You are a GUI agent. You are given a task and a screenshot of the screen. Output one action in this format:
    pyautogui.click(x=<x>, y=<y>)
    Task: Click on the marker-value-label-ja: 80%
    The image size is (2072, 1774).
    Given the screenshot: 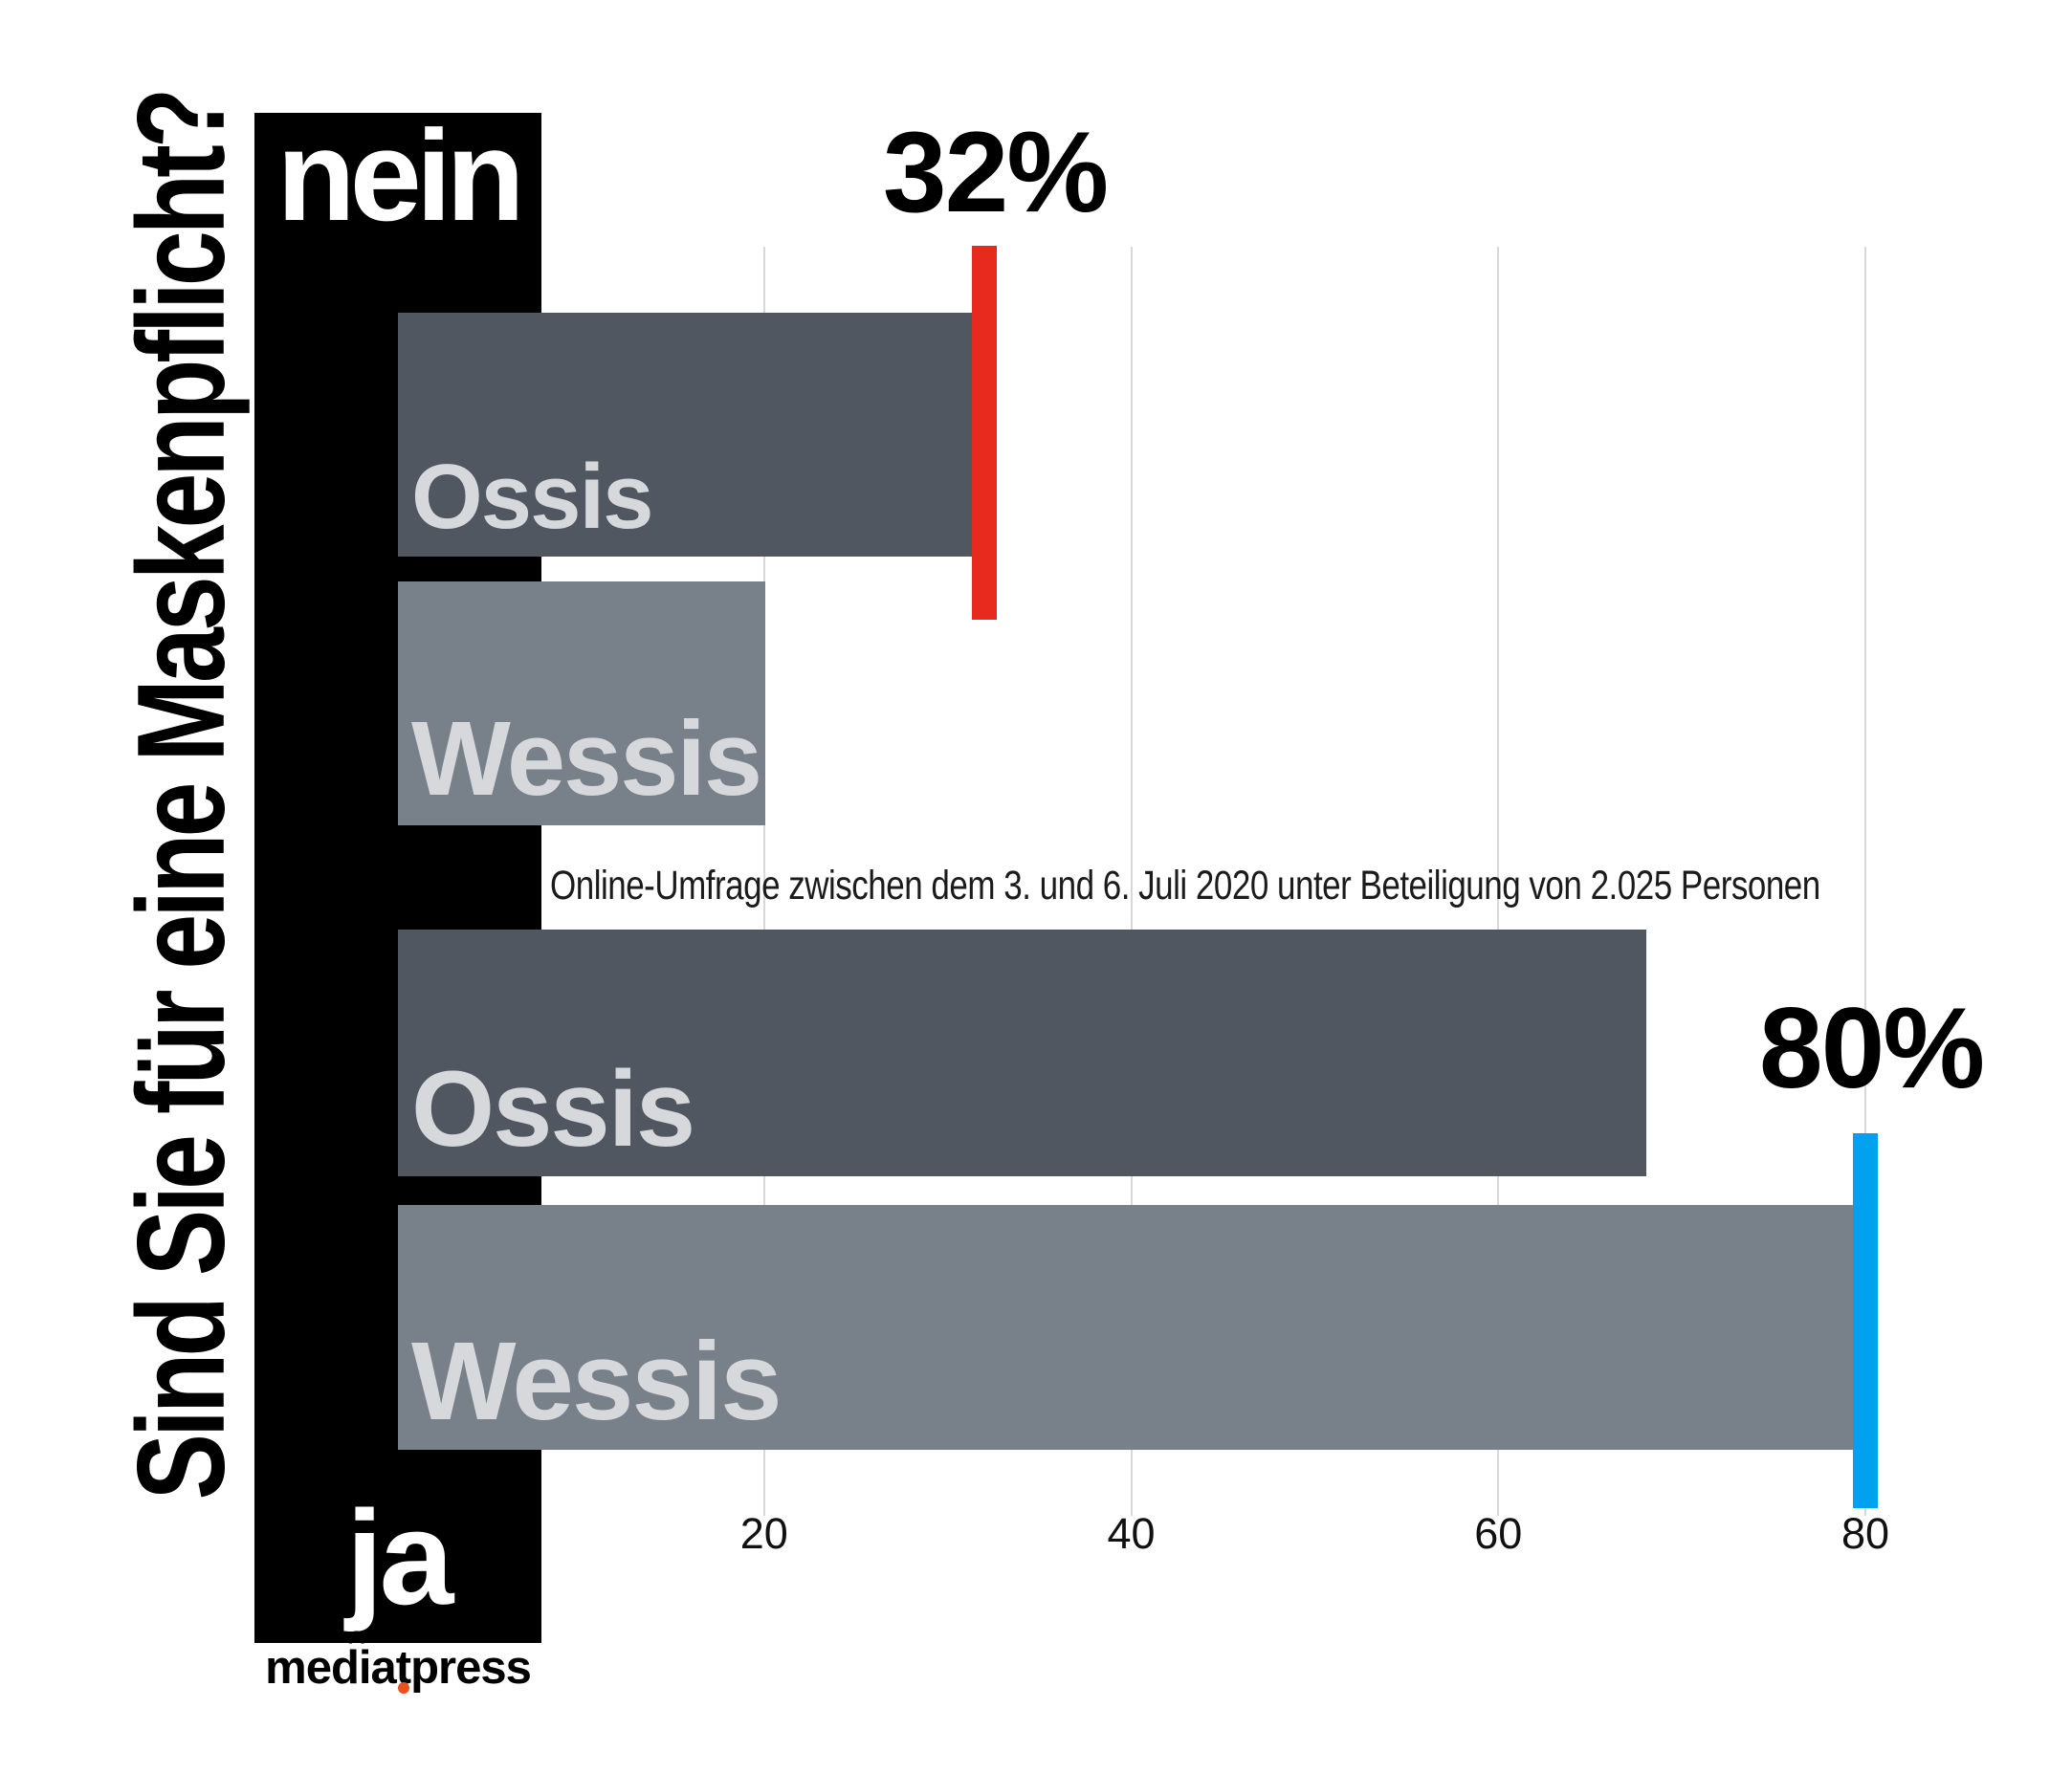 What is the action you would take?
    pyautogui.click(x=1871, y=1048)
    